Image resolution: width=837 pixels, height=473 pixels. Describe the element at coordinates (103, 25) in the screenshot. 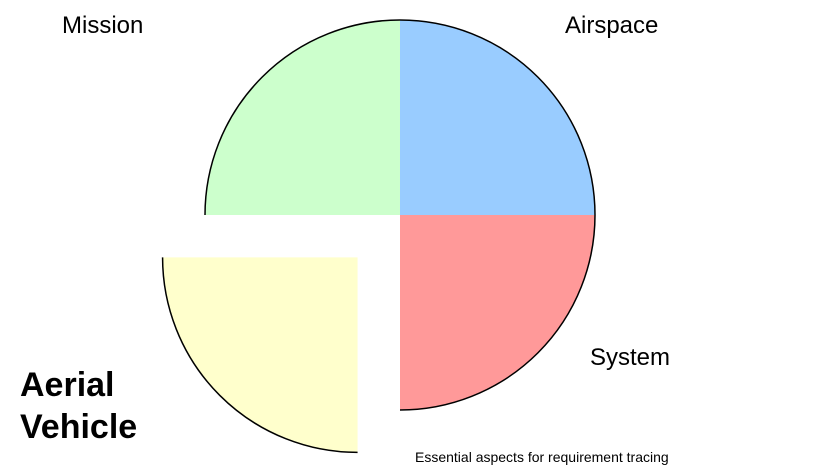

I see `slice-label: Mission` at that location.